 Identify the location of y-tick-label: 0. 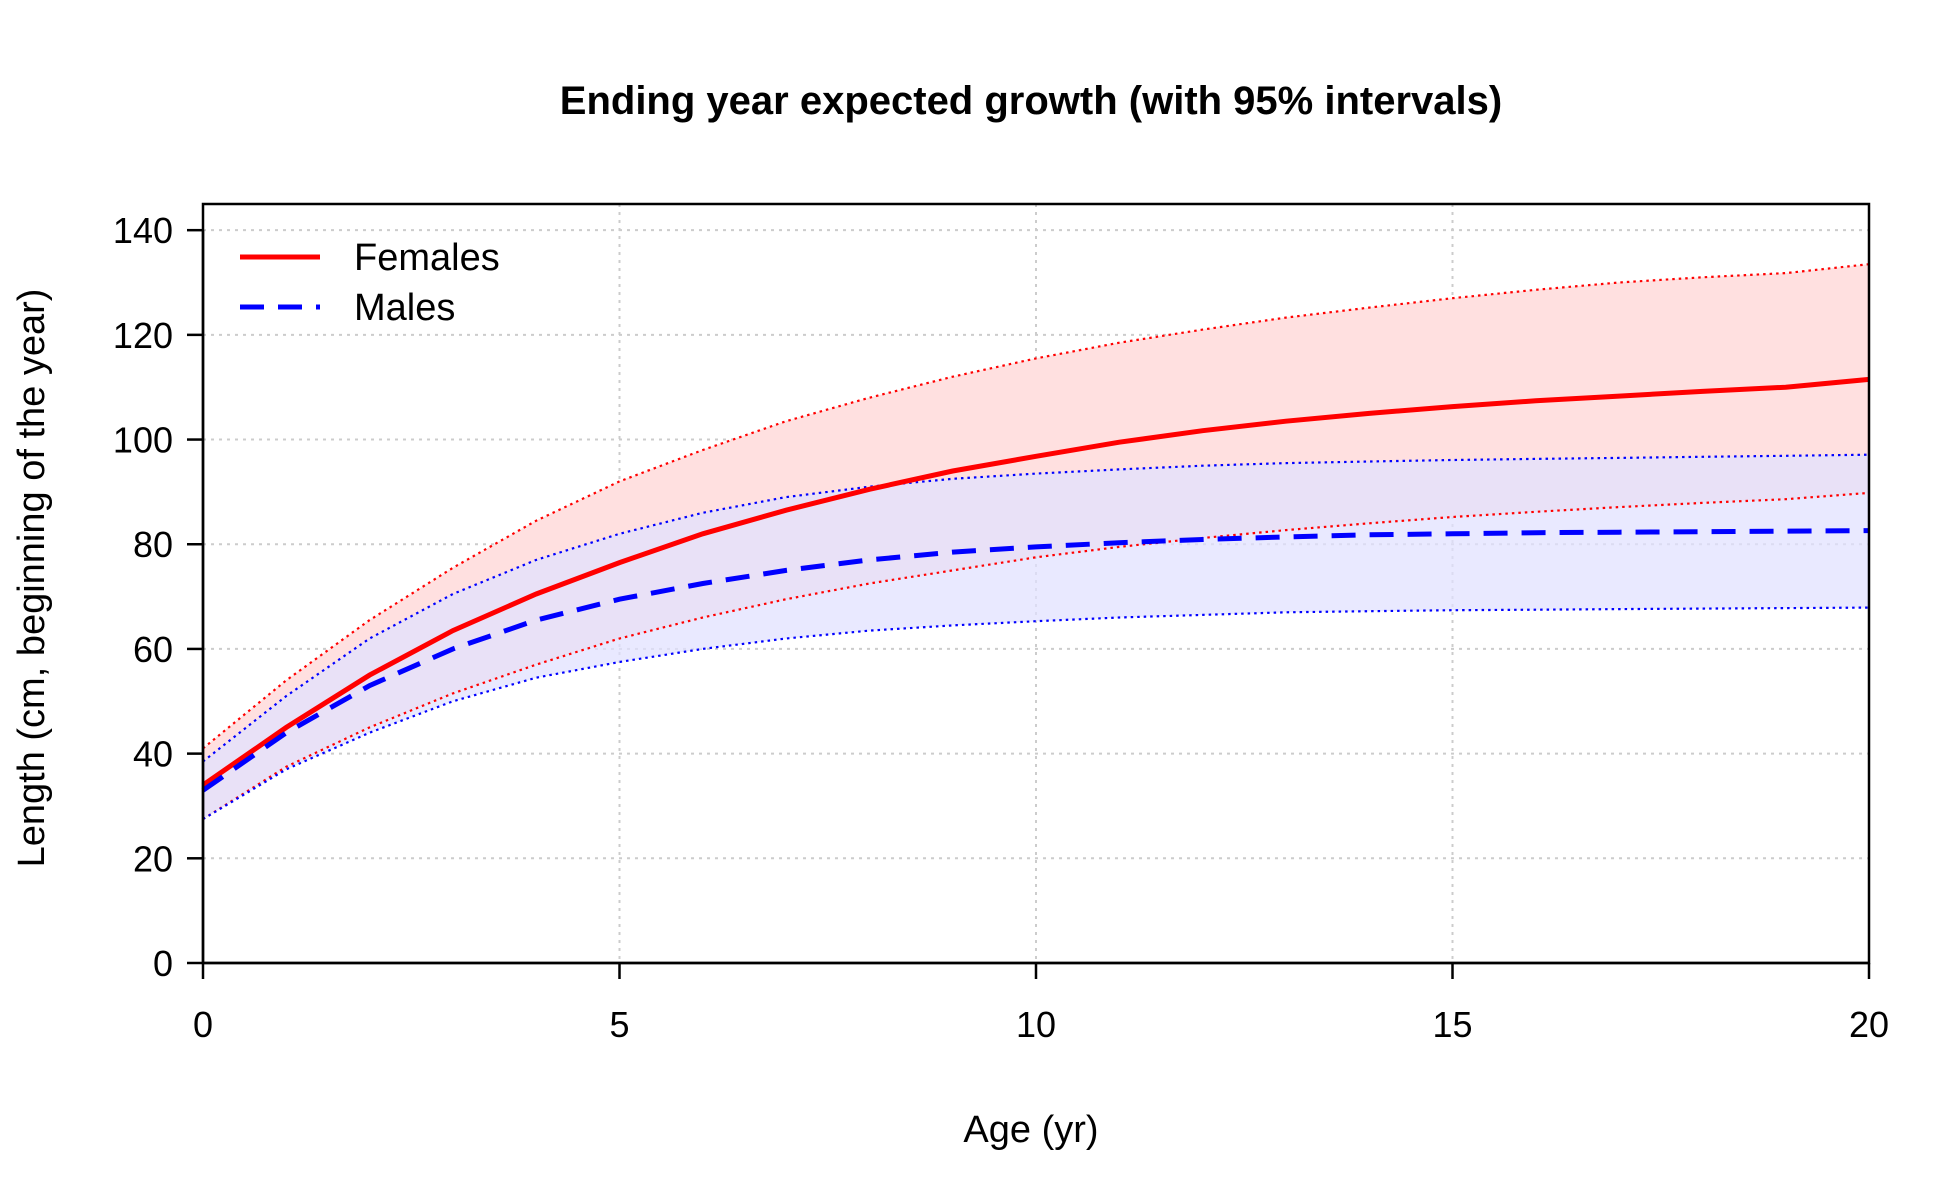
(163, 963).